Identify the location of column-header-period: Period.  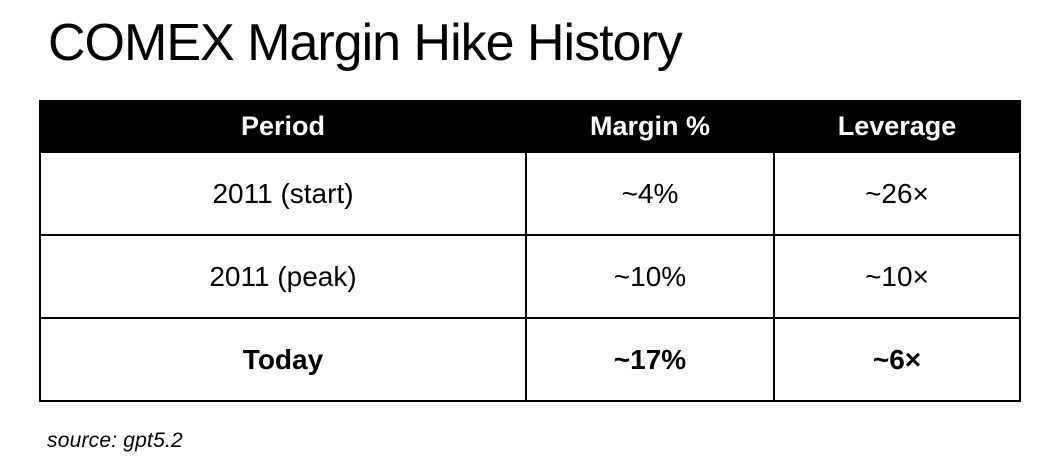
(283, 126).